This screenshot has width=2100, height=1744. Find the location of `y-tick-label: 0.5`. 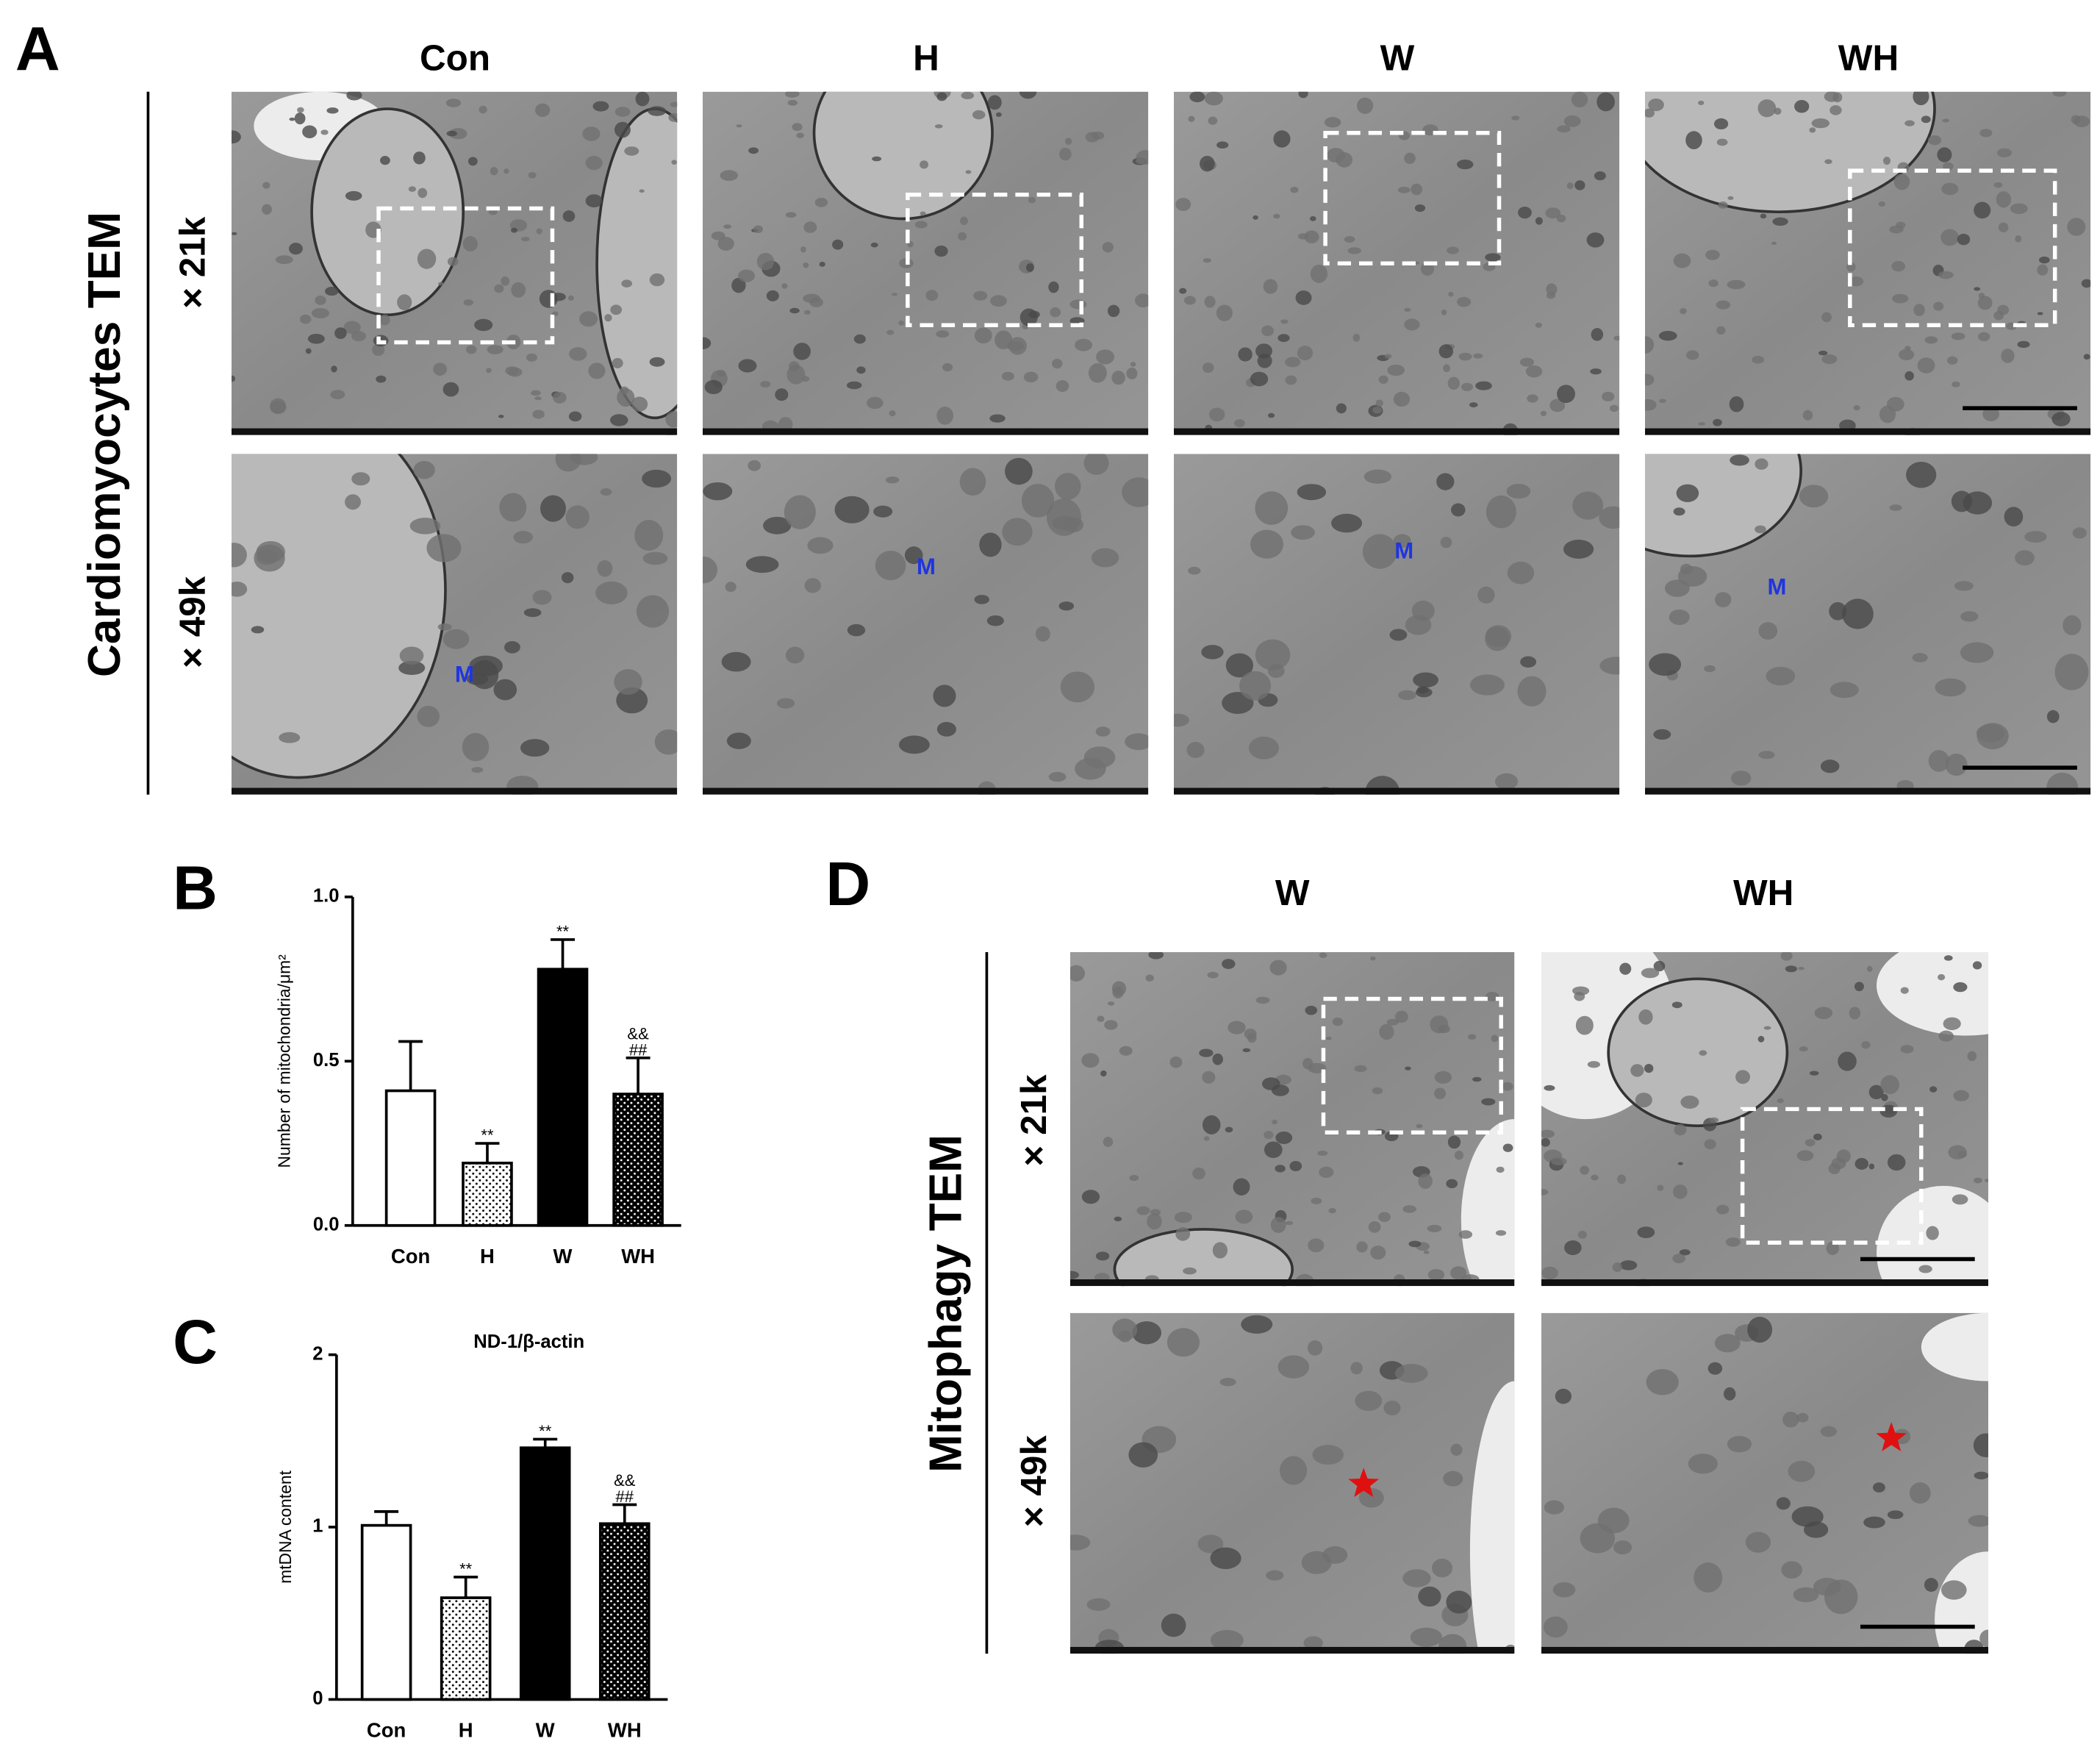

y-tick-label: 0.5 is located at coordinates (326, 1060).